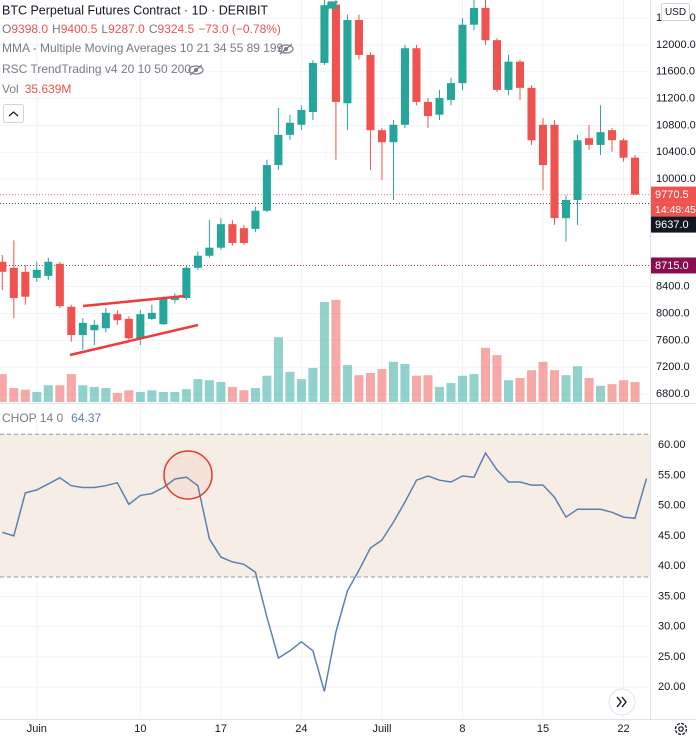 This screenshot has height=738, width=696. I want to click on x-tick-label: 15, so click(543, 729).